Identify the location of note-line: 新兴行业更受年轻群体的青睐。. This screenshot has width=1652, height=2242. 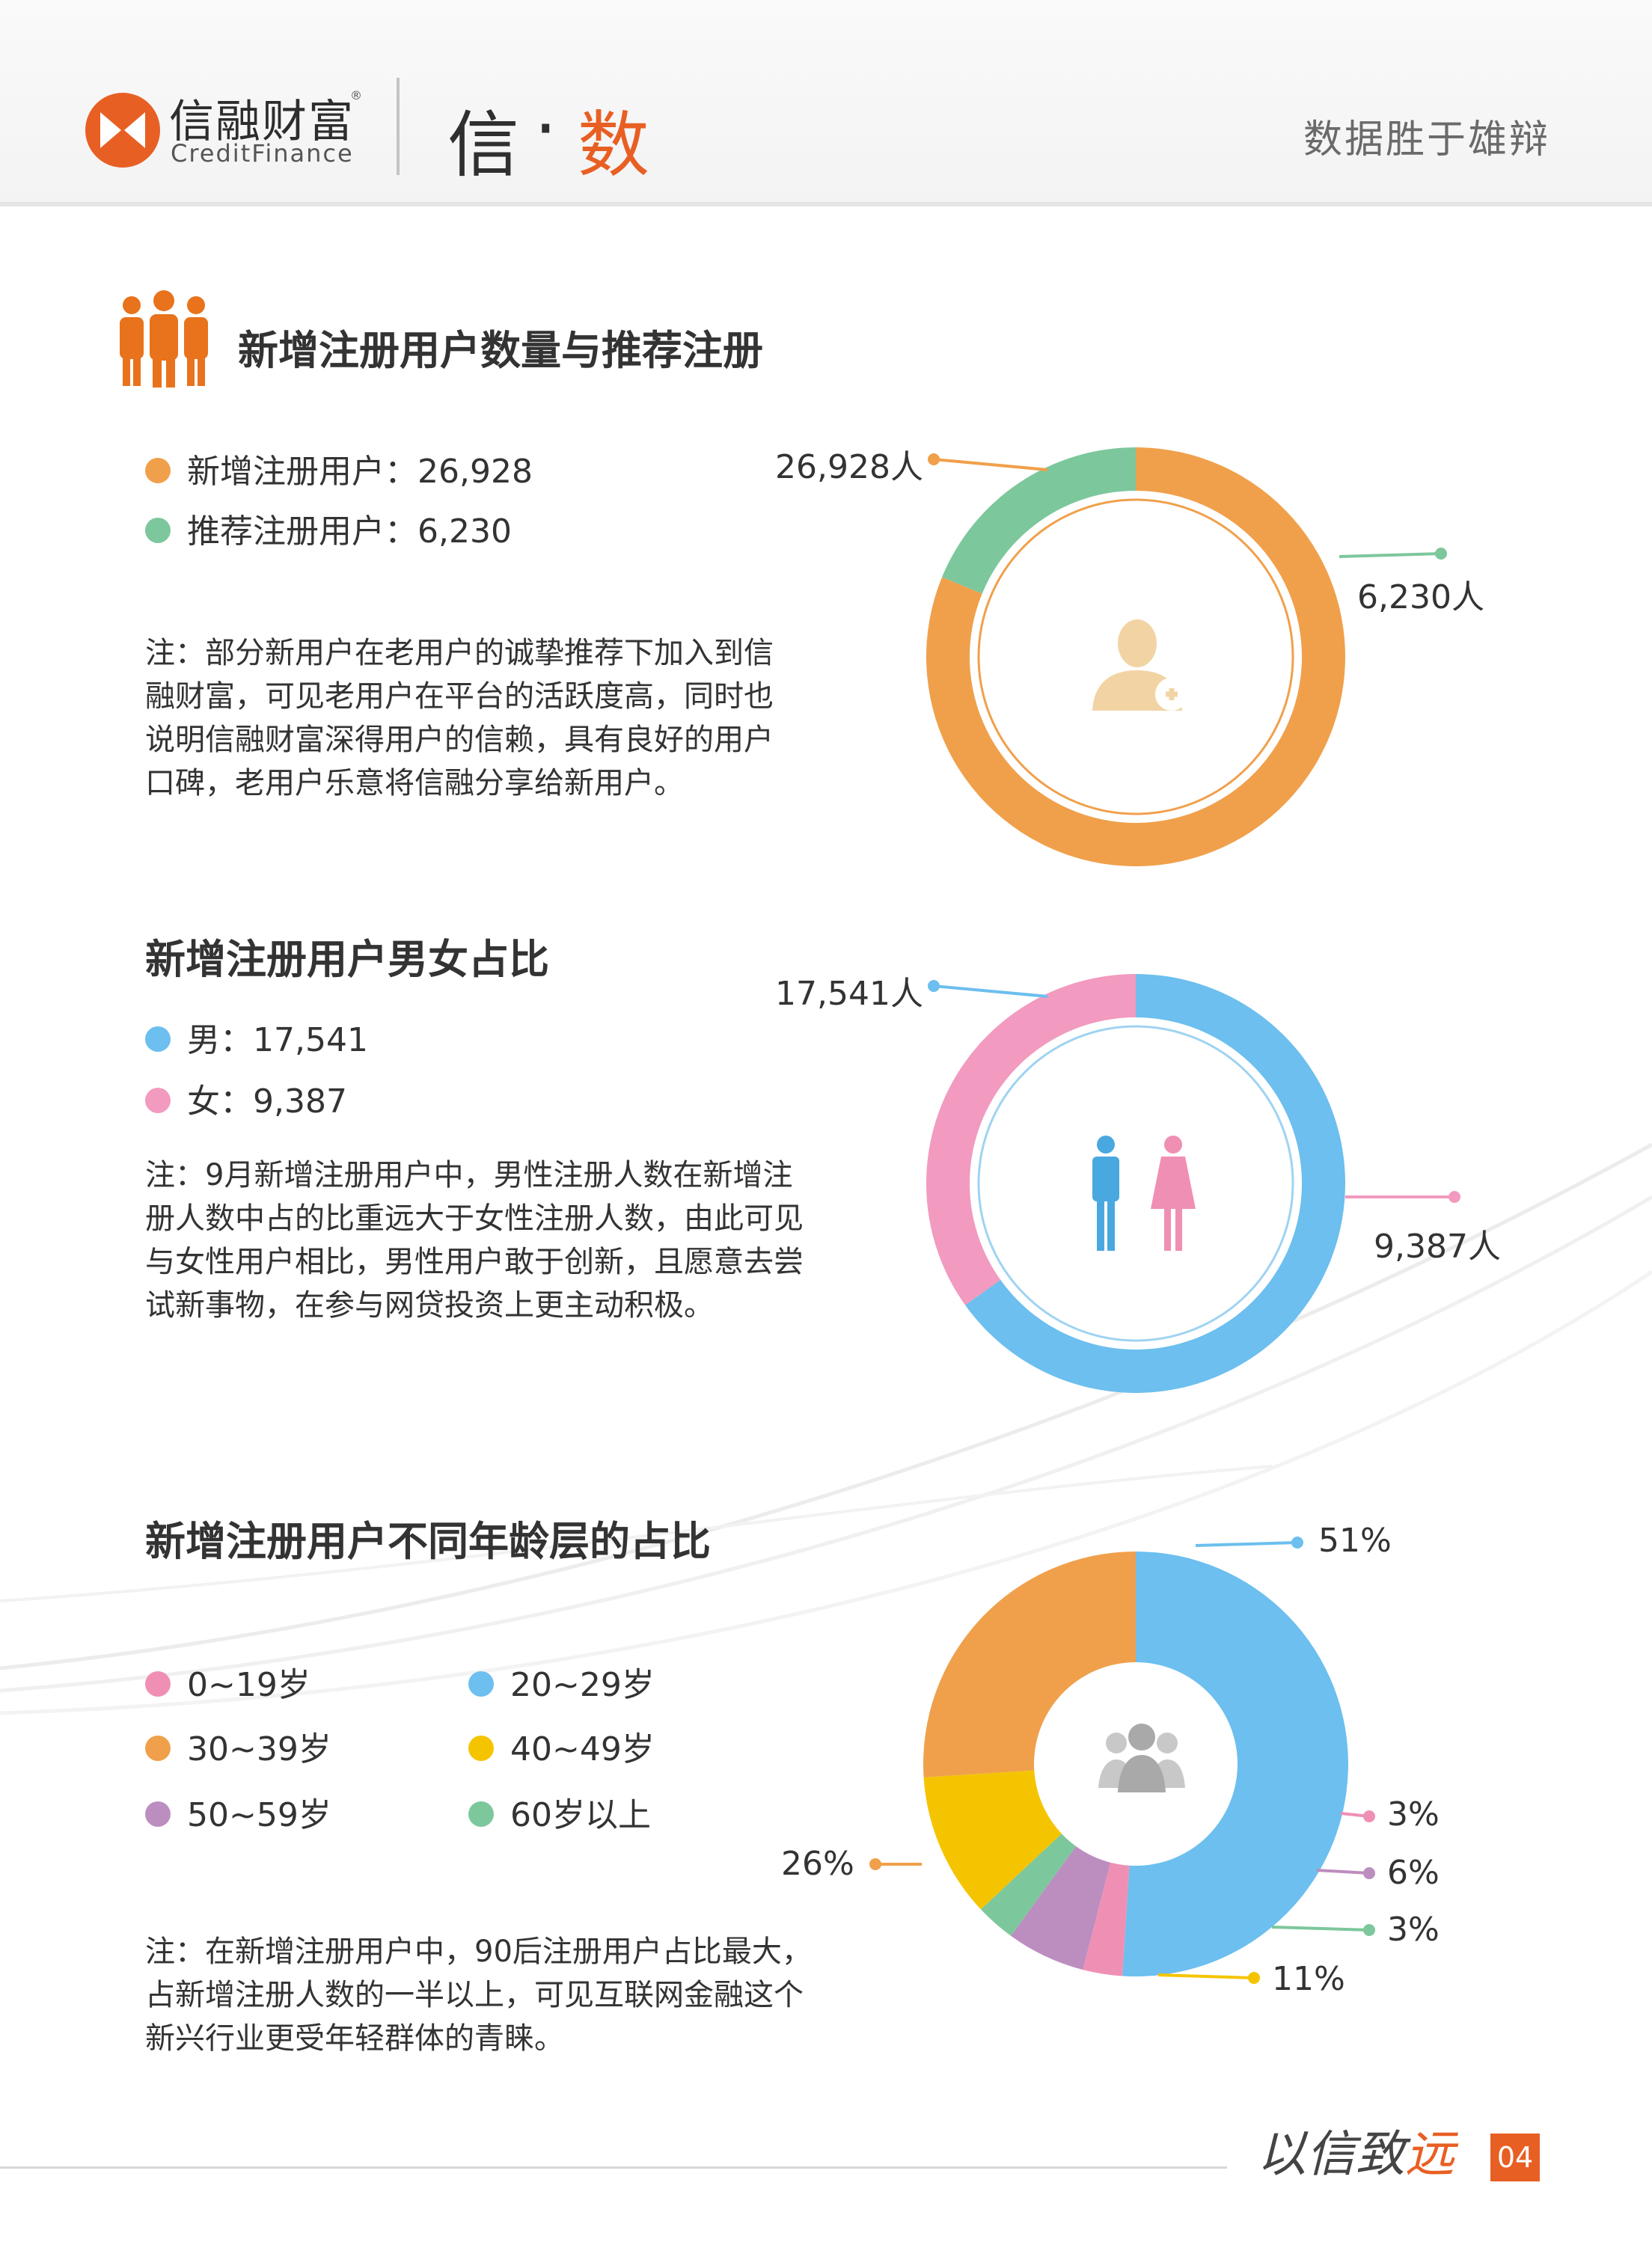
(354, 2038).